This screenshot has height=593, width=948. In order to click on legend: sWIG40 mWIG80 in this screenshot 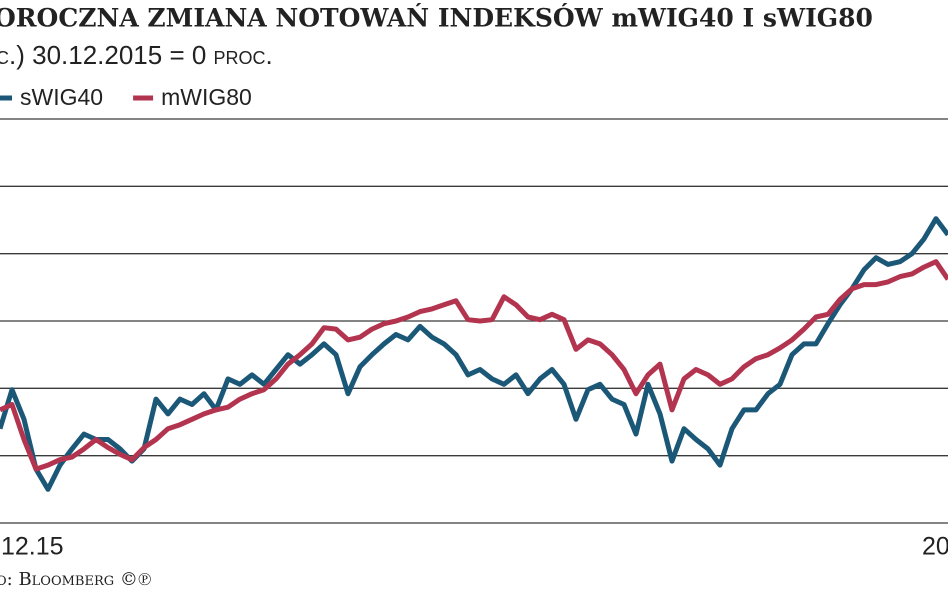, I will do `click(126, 97)`.